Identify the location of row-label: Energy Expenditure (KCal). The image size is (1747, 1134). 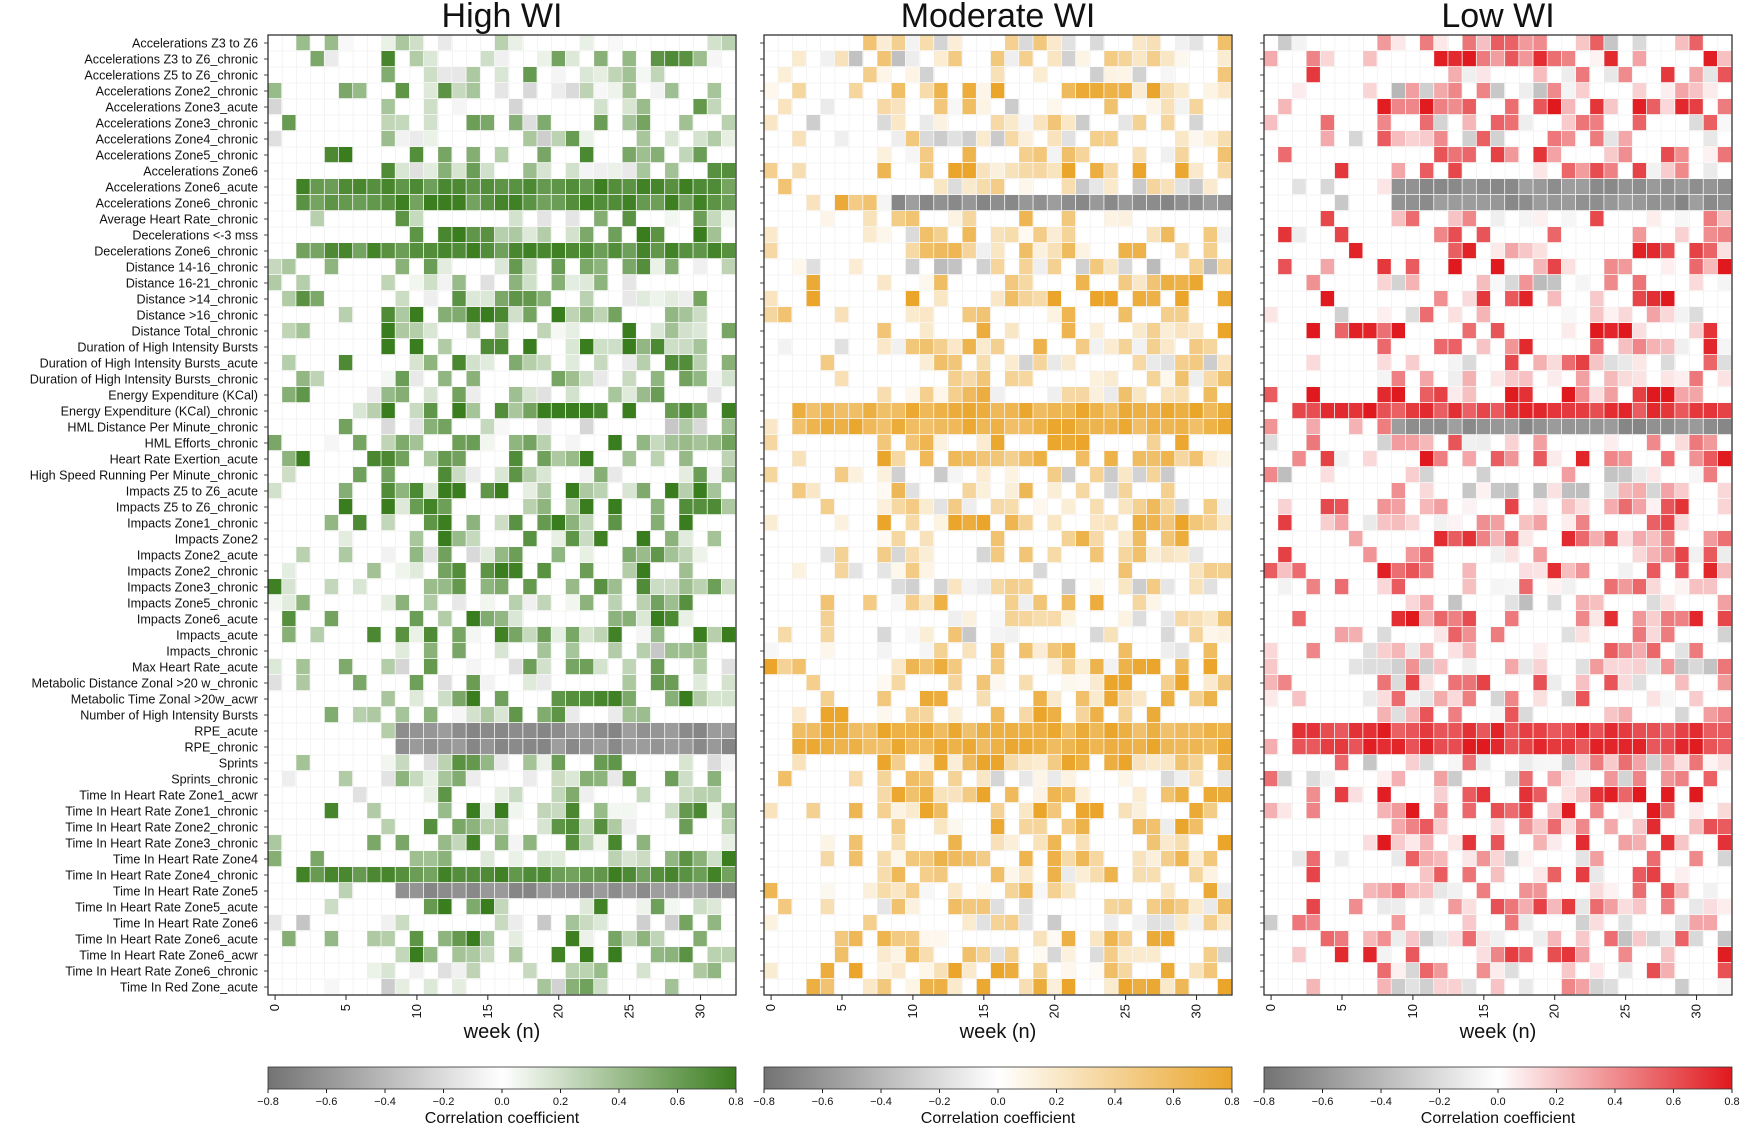
(183, 396).